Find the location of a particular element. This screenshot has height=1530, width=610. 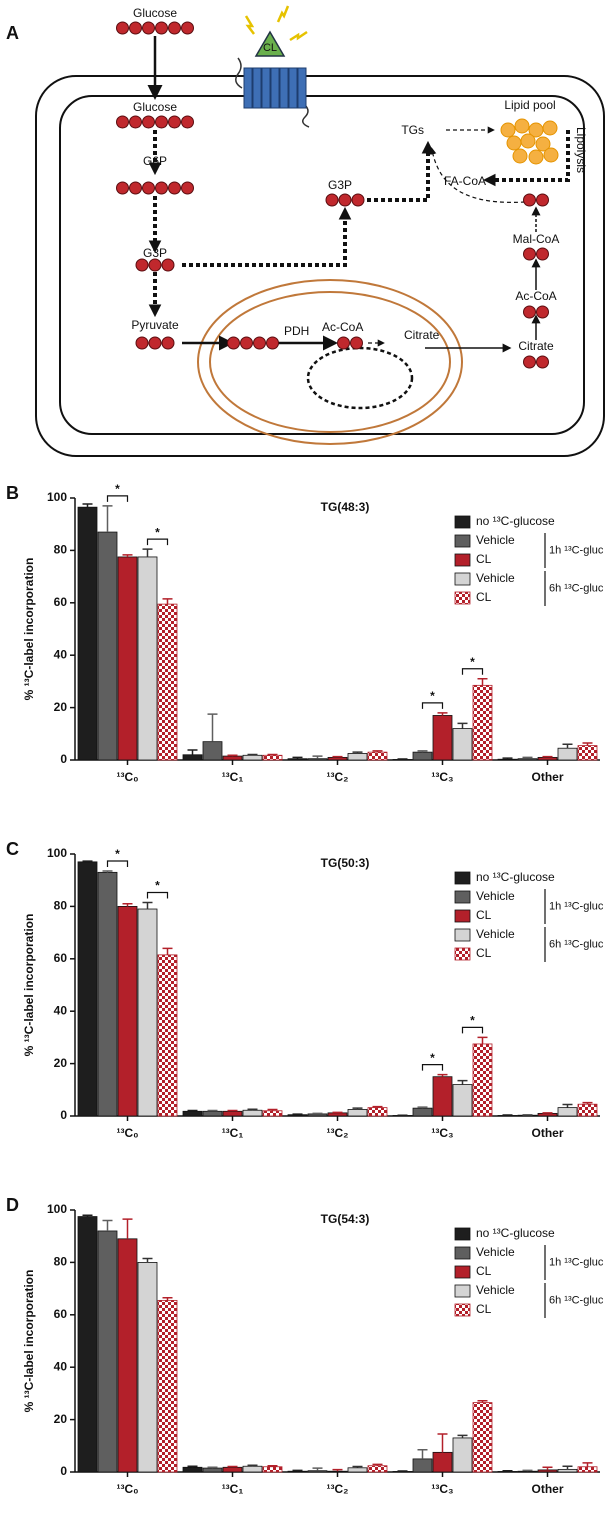

chart-title: TG(54:3) is located at coordinates (345, 1219).